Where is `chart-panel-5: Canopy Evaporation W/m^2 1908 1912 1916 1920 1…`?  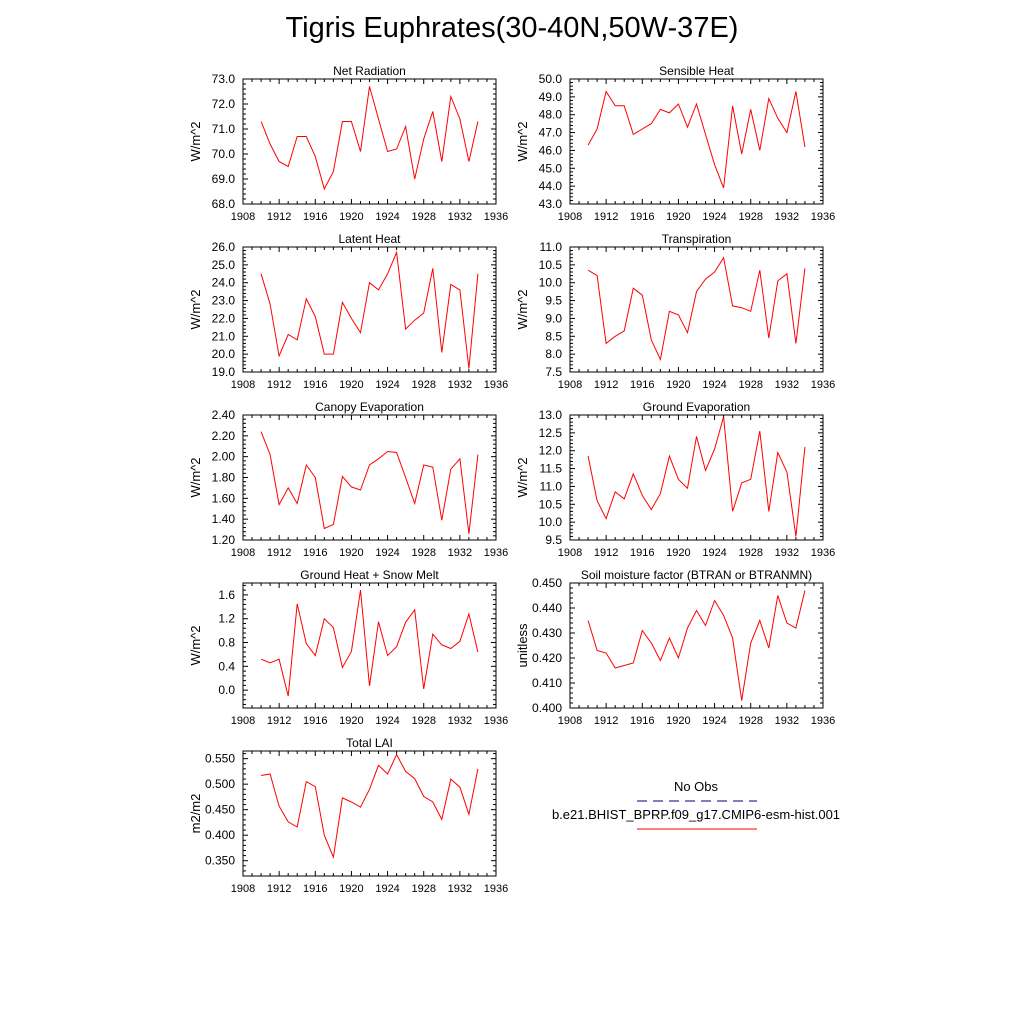
chart-panel-5: Canopy Evaporation W/m^2 1908 1912 1916 1920 1… is located at coordinates (348, 479).